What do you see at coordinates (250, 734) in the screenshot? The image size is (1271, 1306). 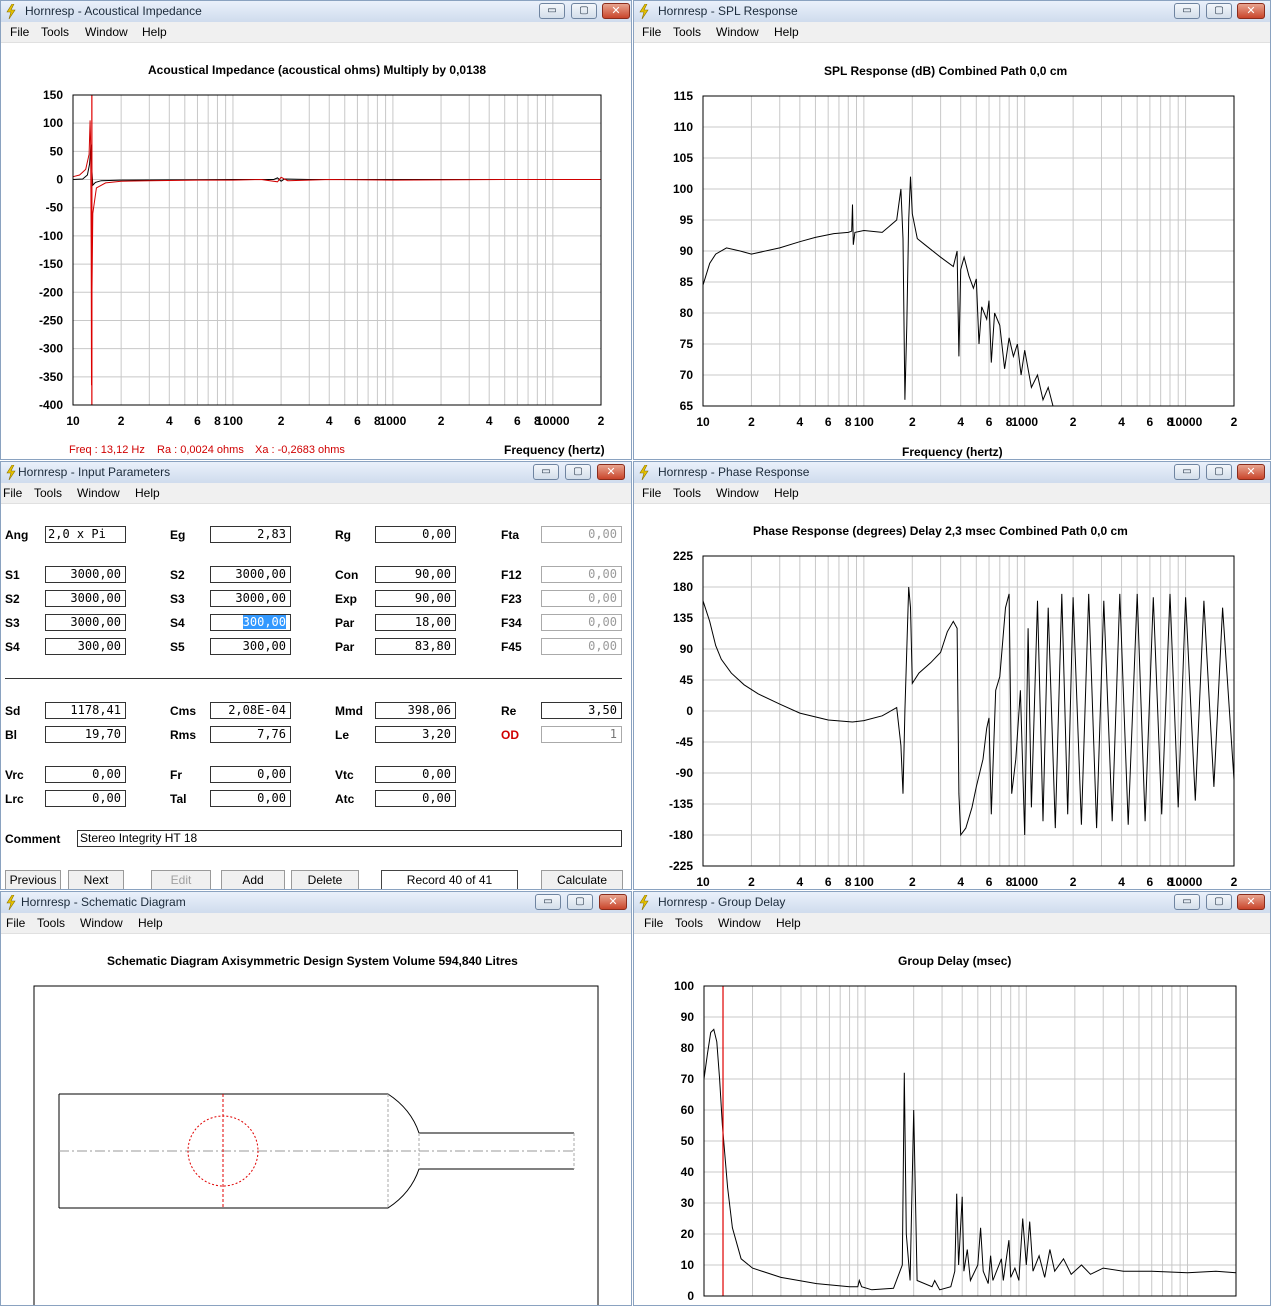 I see `field-rms: 7,76` at bounding box center [250, 734].